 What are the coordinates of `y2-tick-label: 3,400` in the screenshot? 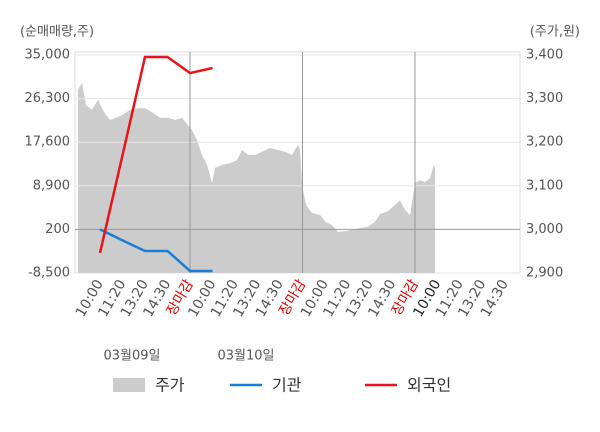 It's located at (544, 55).